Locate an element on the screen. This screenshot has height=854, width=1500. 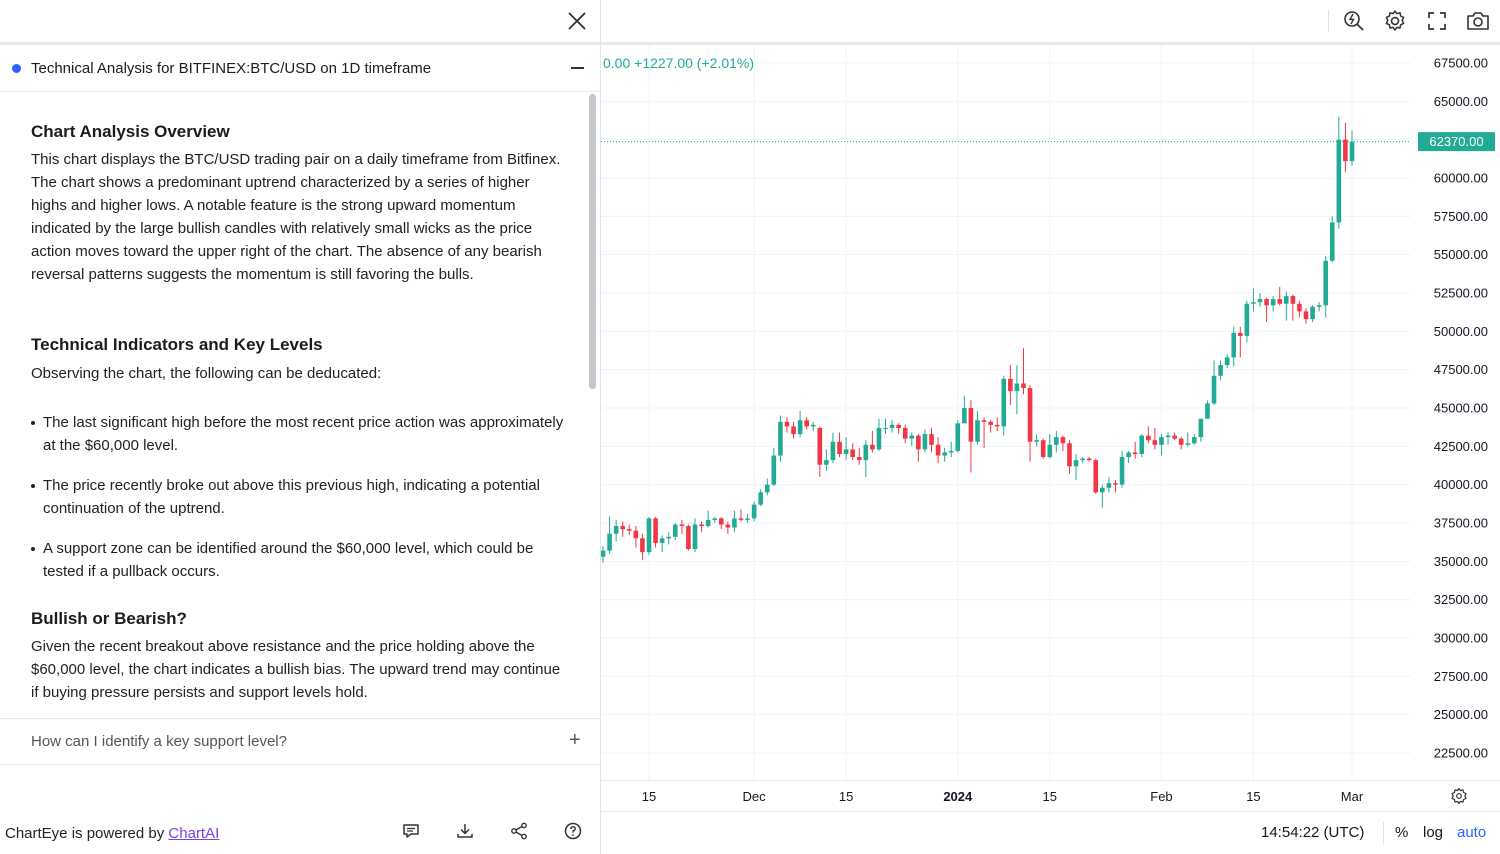
price-axis-label: 67500.00 is located at coordinates (1461, 63).